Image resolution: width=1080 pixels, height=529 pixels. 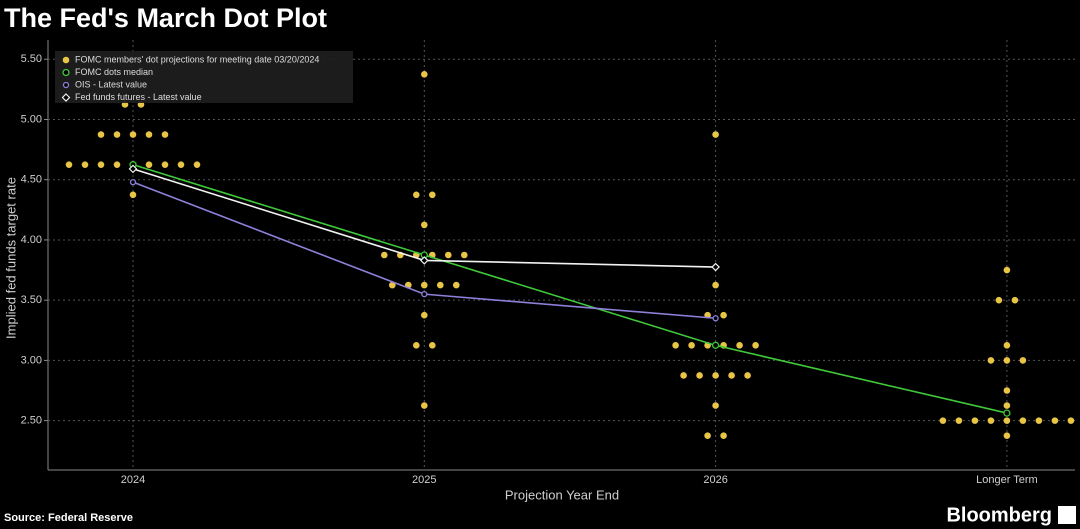 I want to click on y-tick-label: 4.00, so click(x=31, y=240).